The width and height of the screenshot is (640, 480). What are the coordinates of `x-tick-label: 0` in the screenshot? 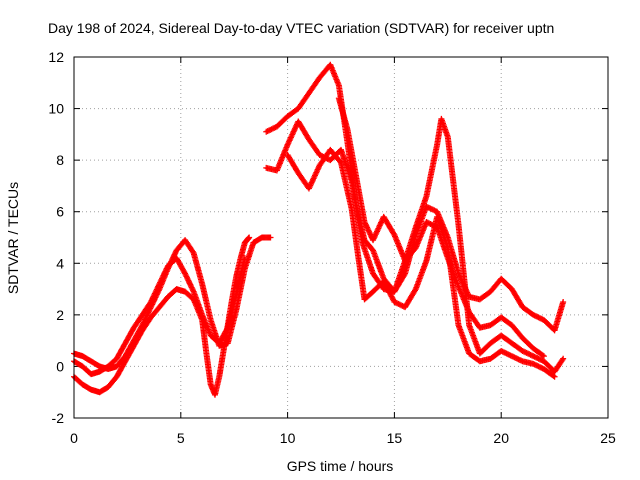 It's located at (74, 438).